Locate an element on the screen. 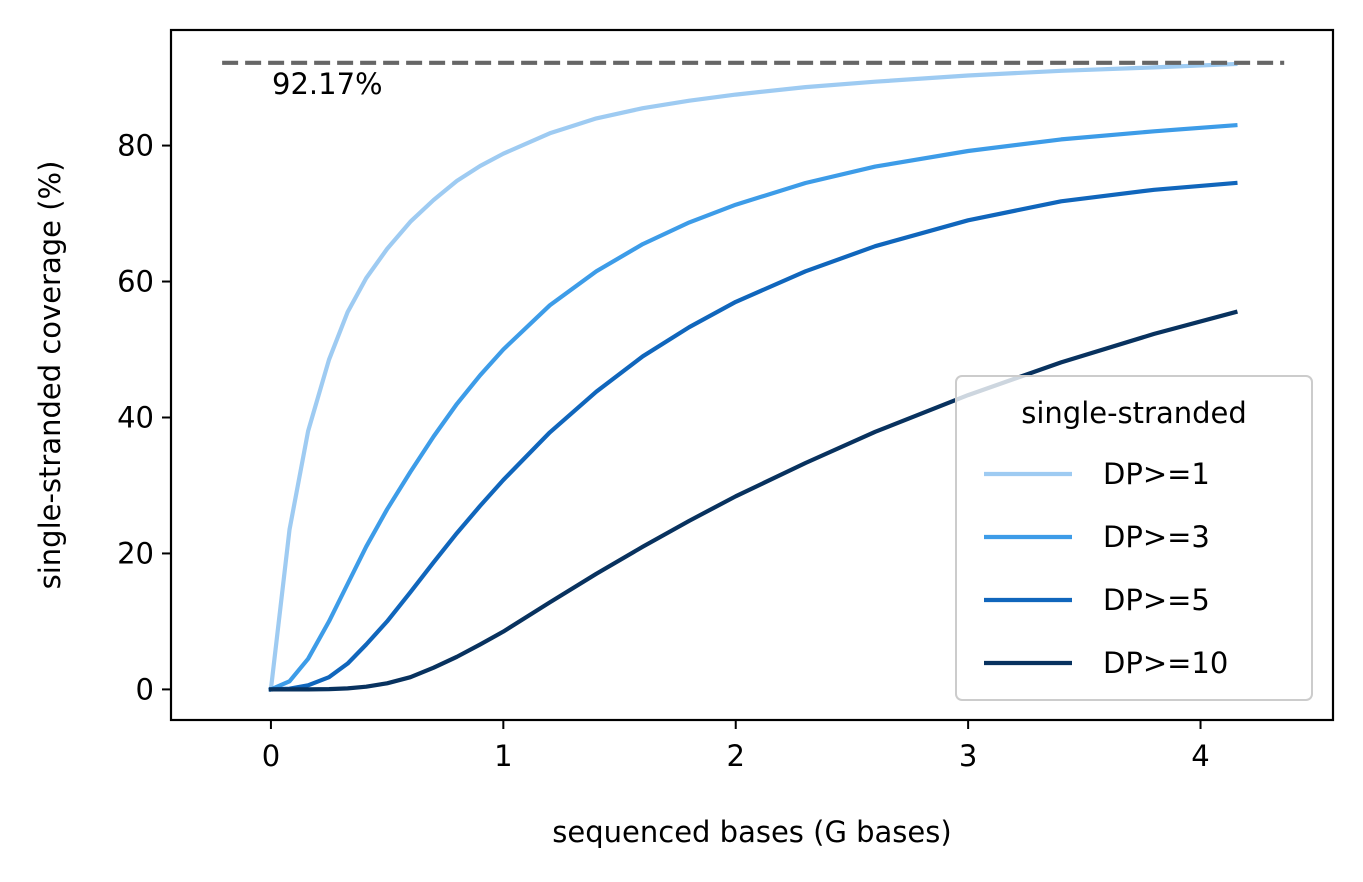  y-axis-label: single-stranded coverage (%) is located at coordinates (50, 375).